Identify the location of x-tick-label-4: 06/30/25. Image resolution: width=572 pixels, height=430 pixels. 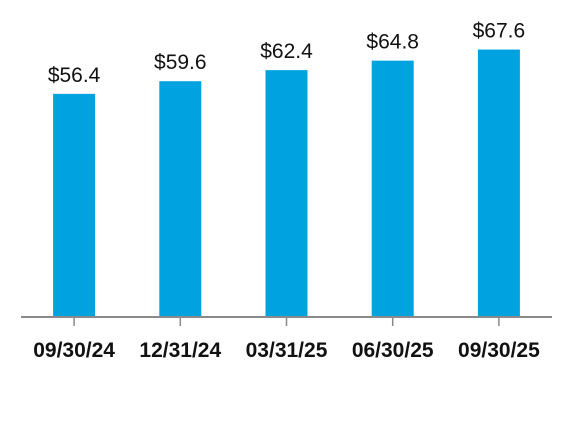
(393, 350).